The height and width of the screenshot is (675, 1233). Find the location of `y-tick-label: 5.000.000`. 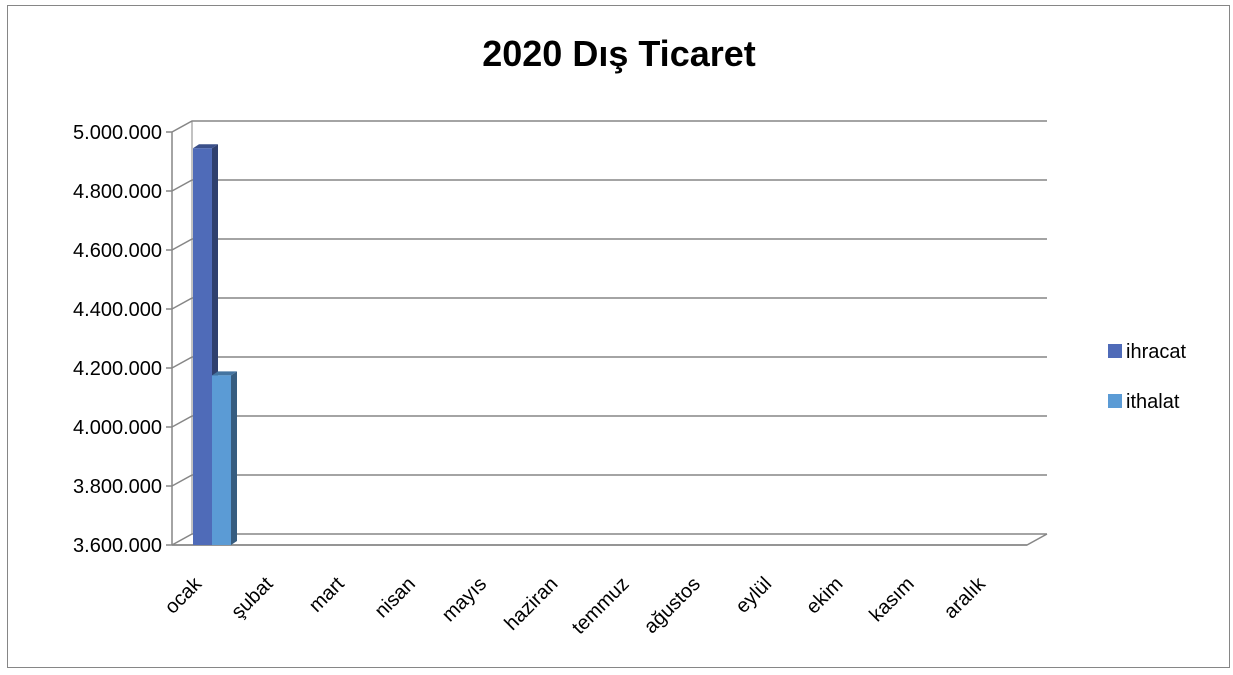

y-tick-label: 5.000.000 is located at coordinates (117, 133).